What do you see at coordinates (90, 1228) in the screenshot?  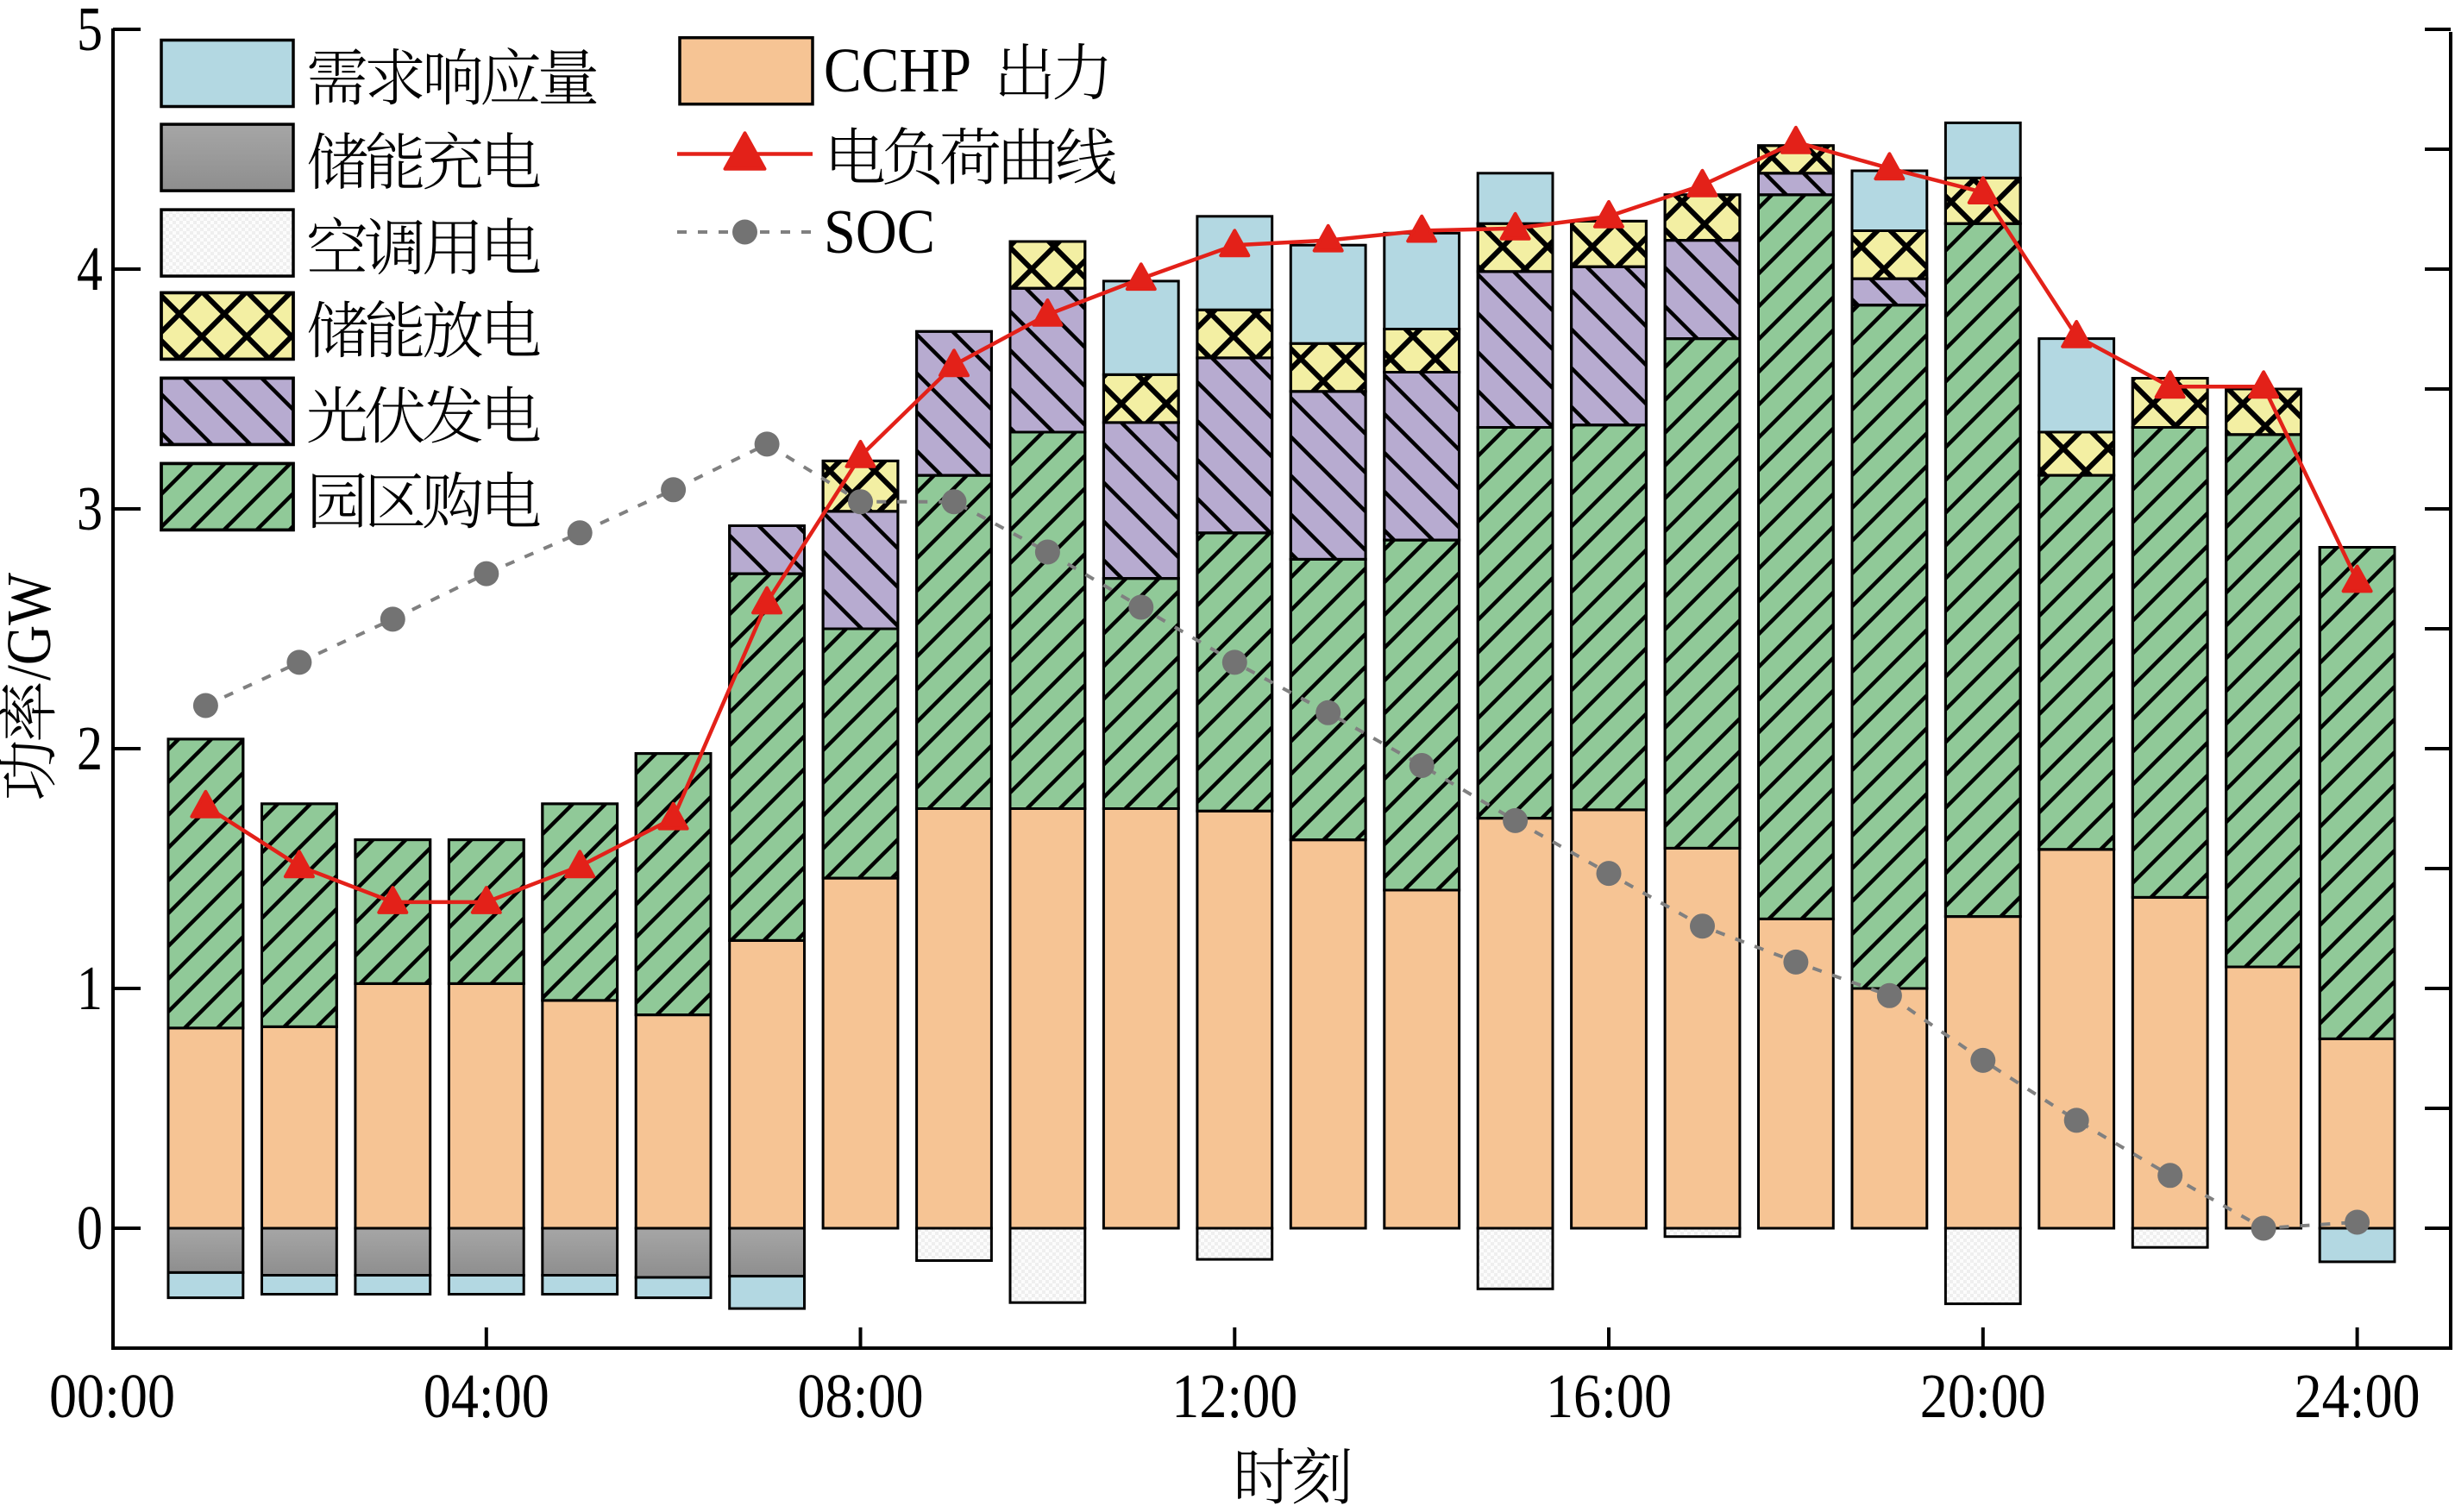 I see `svg-text: 0` at bounding box center [90, 1228].